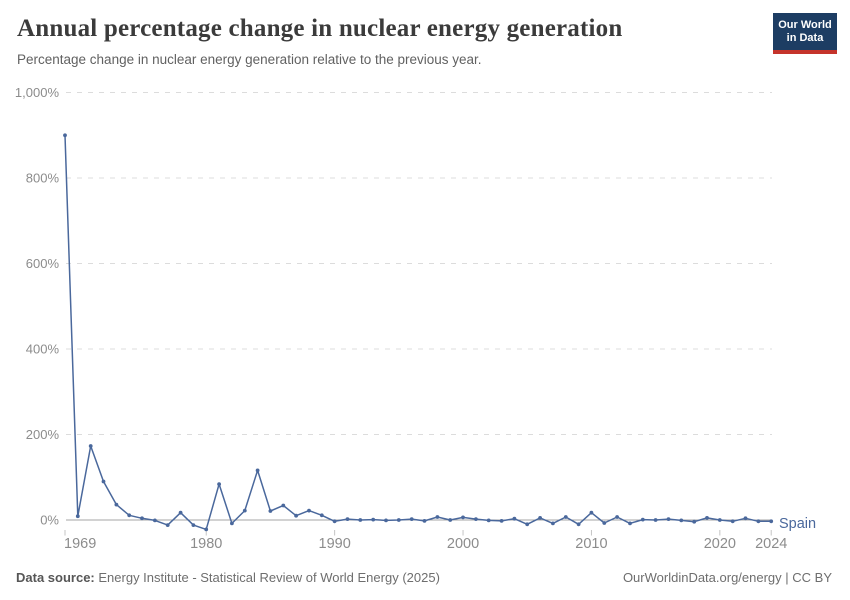 This screenshot has height=600, width=850. I want to click on data-point-spain-1993, so click(373, 519).